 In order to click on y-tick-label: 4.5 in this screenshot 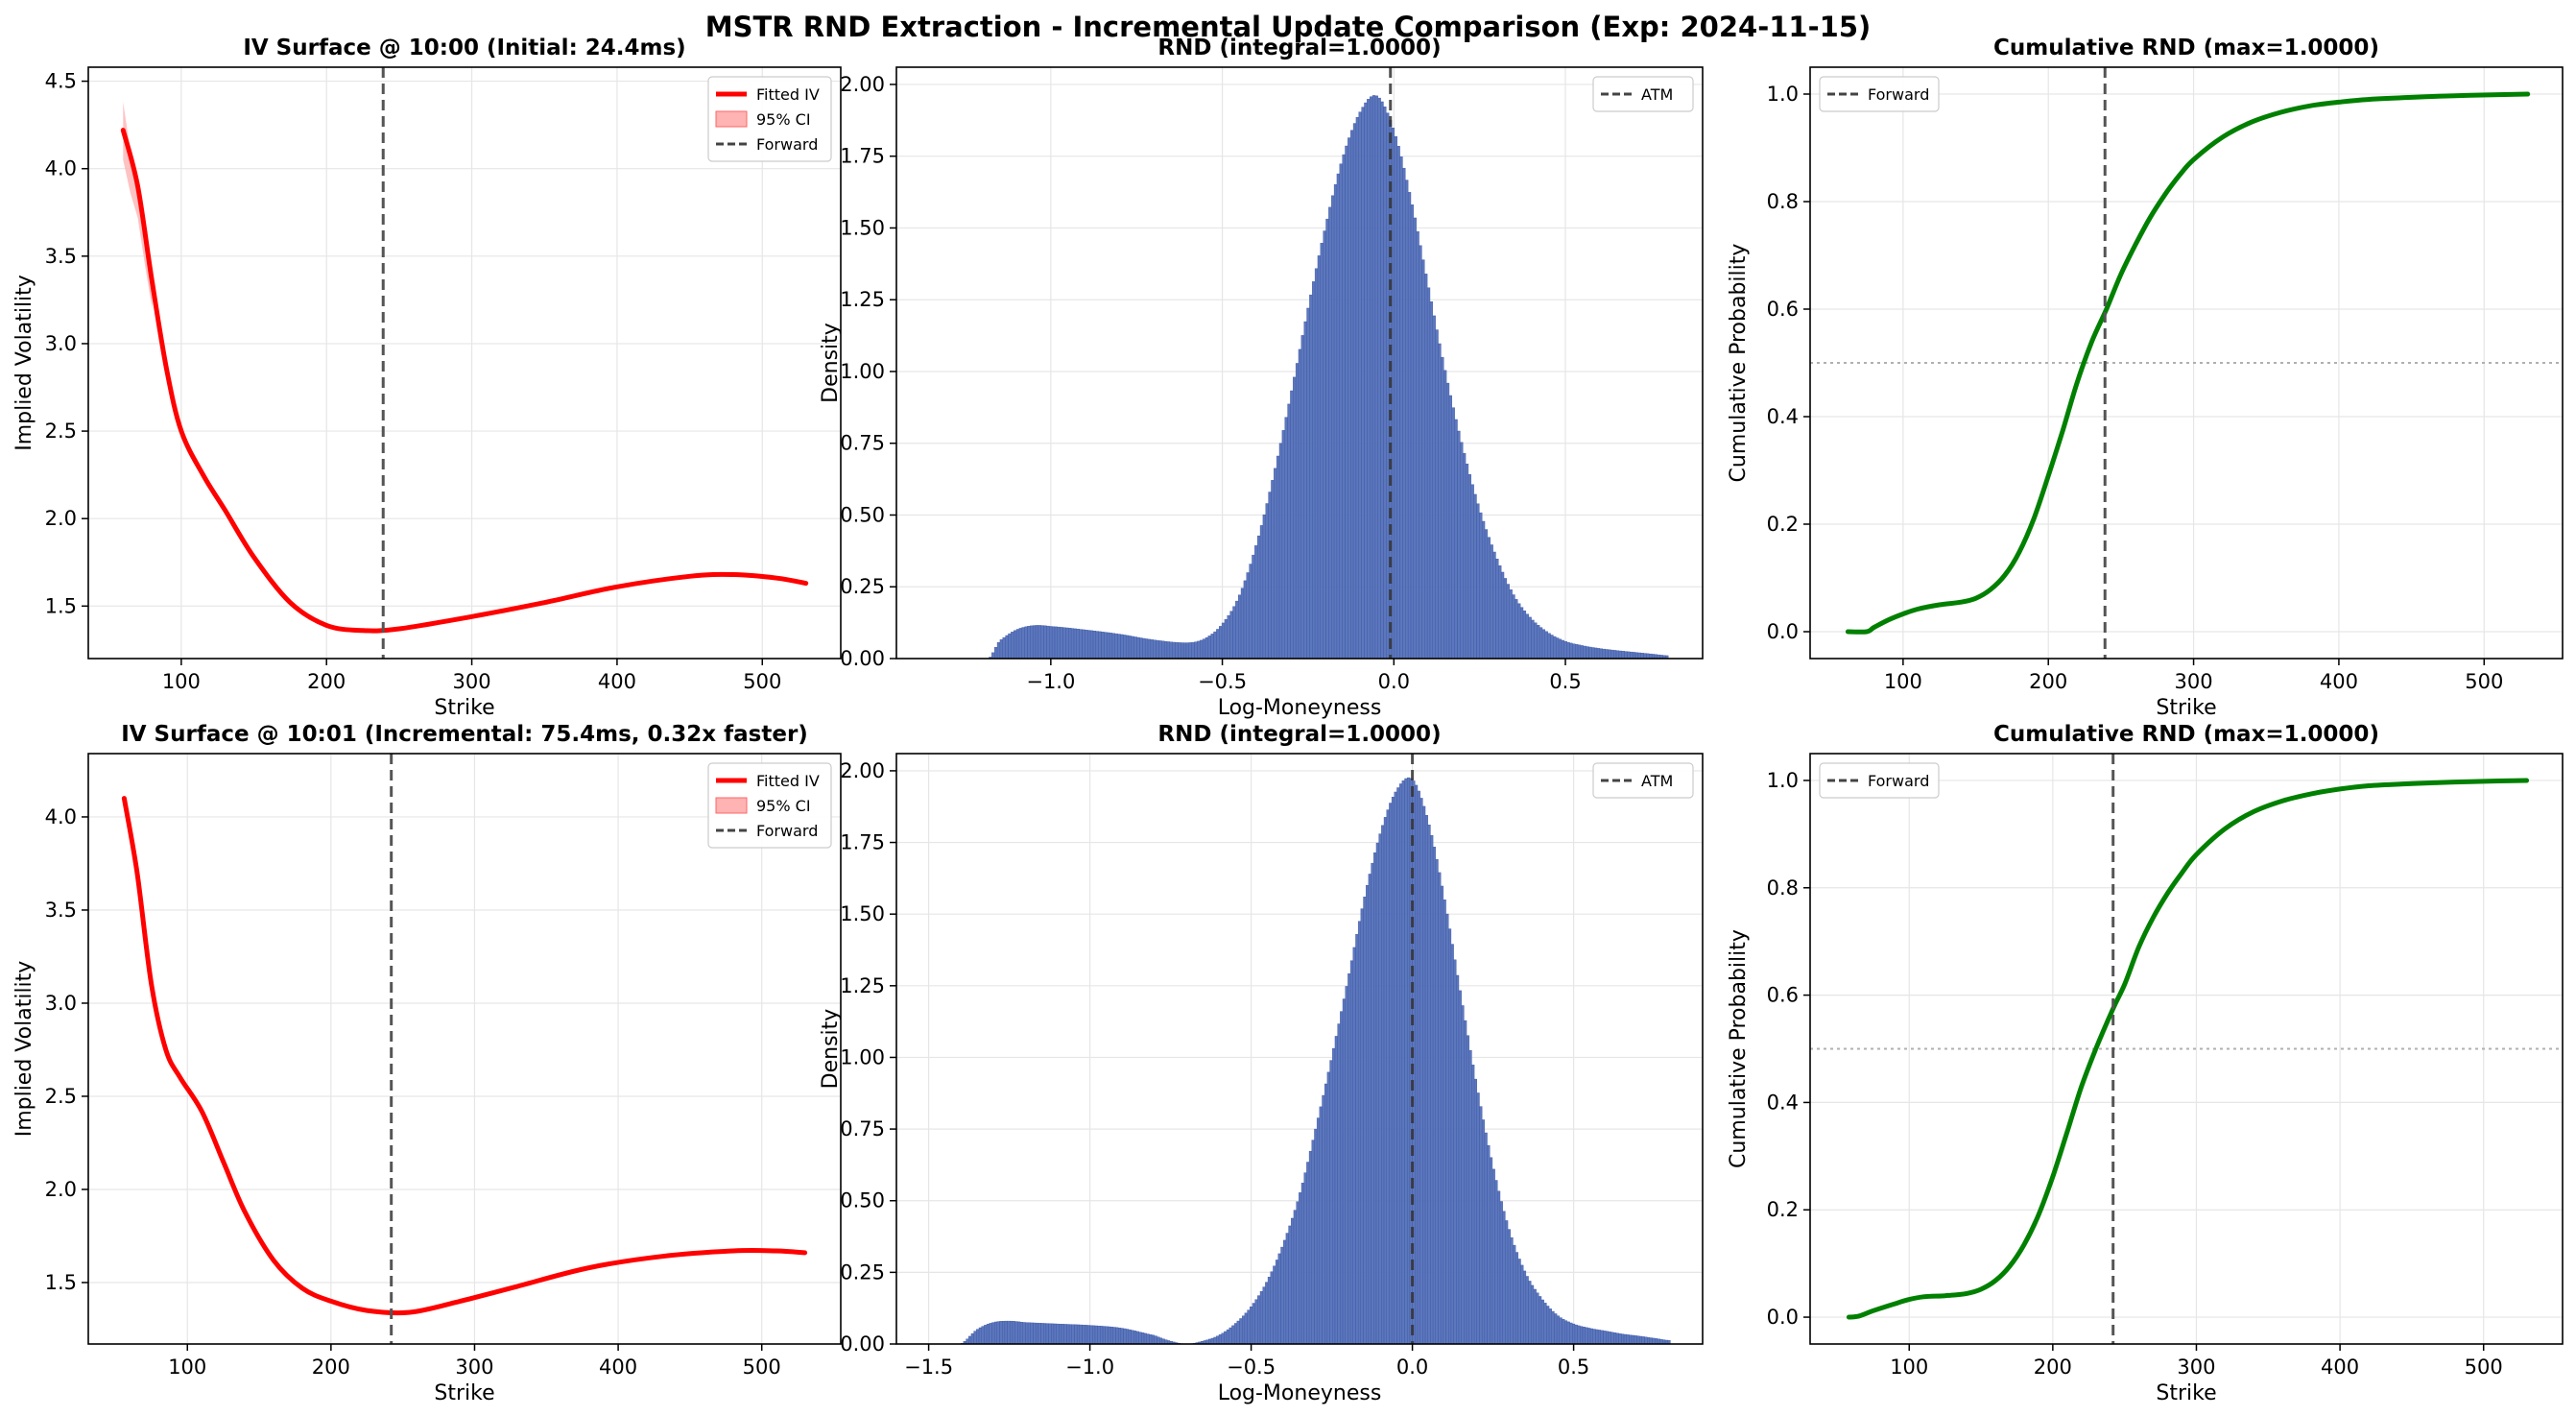, I will do `click(61, 81)`.